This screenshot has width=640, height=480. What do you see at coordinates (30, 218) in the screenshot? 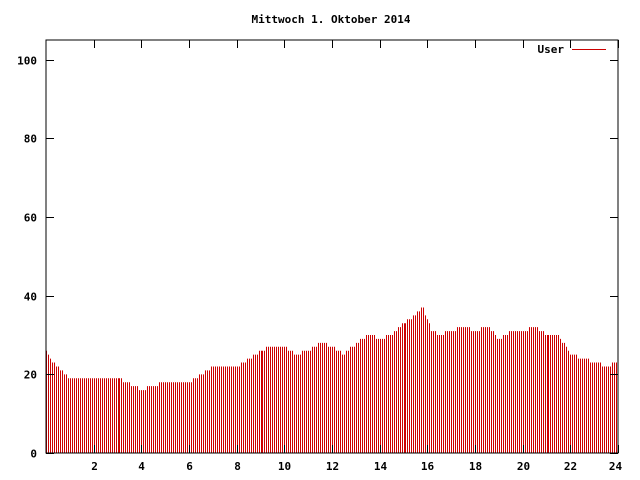
I see `y-tick-label: 60` at bounding box center [30, 218].